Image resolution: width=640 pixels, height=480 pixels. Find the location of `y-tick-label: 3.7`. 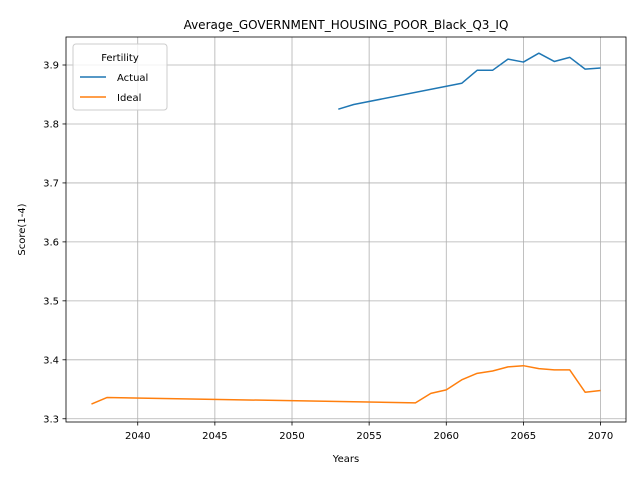

y-tick-label: 3.7 is located at coordinates (51, 183).